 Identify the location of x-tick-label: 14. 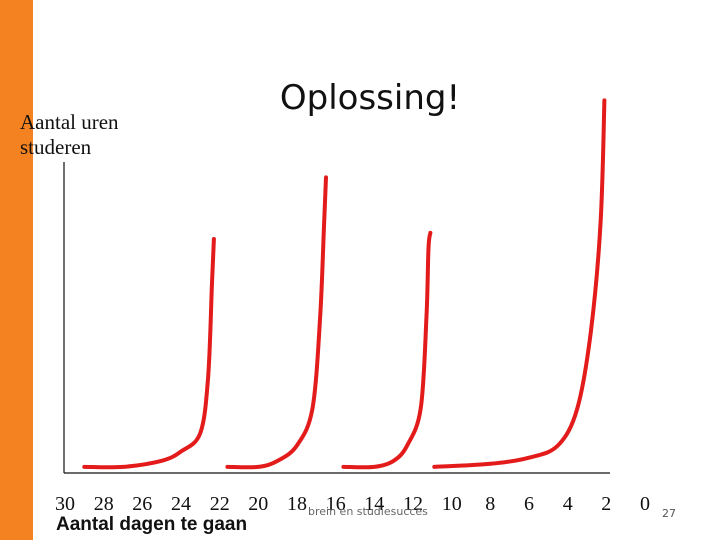
(374, 504).